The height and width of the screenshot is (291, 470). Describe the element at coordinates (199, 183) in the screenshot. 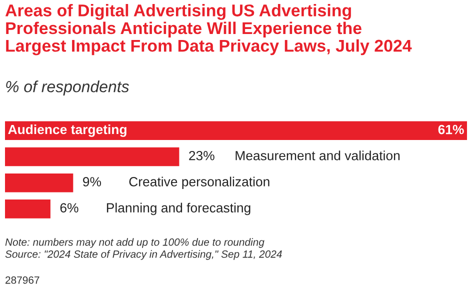

I see `y-tick-label: Creative personalization` at that location.